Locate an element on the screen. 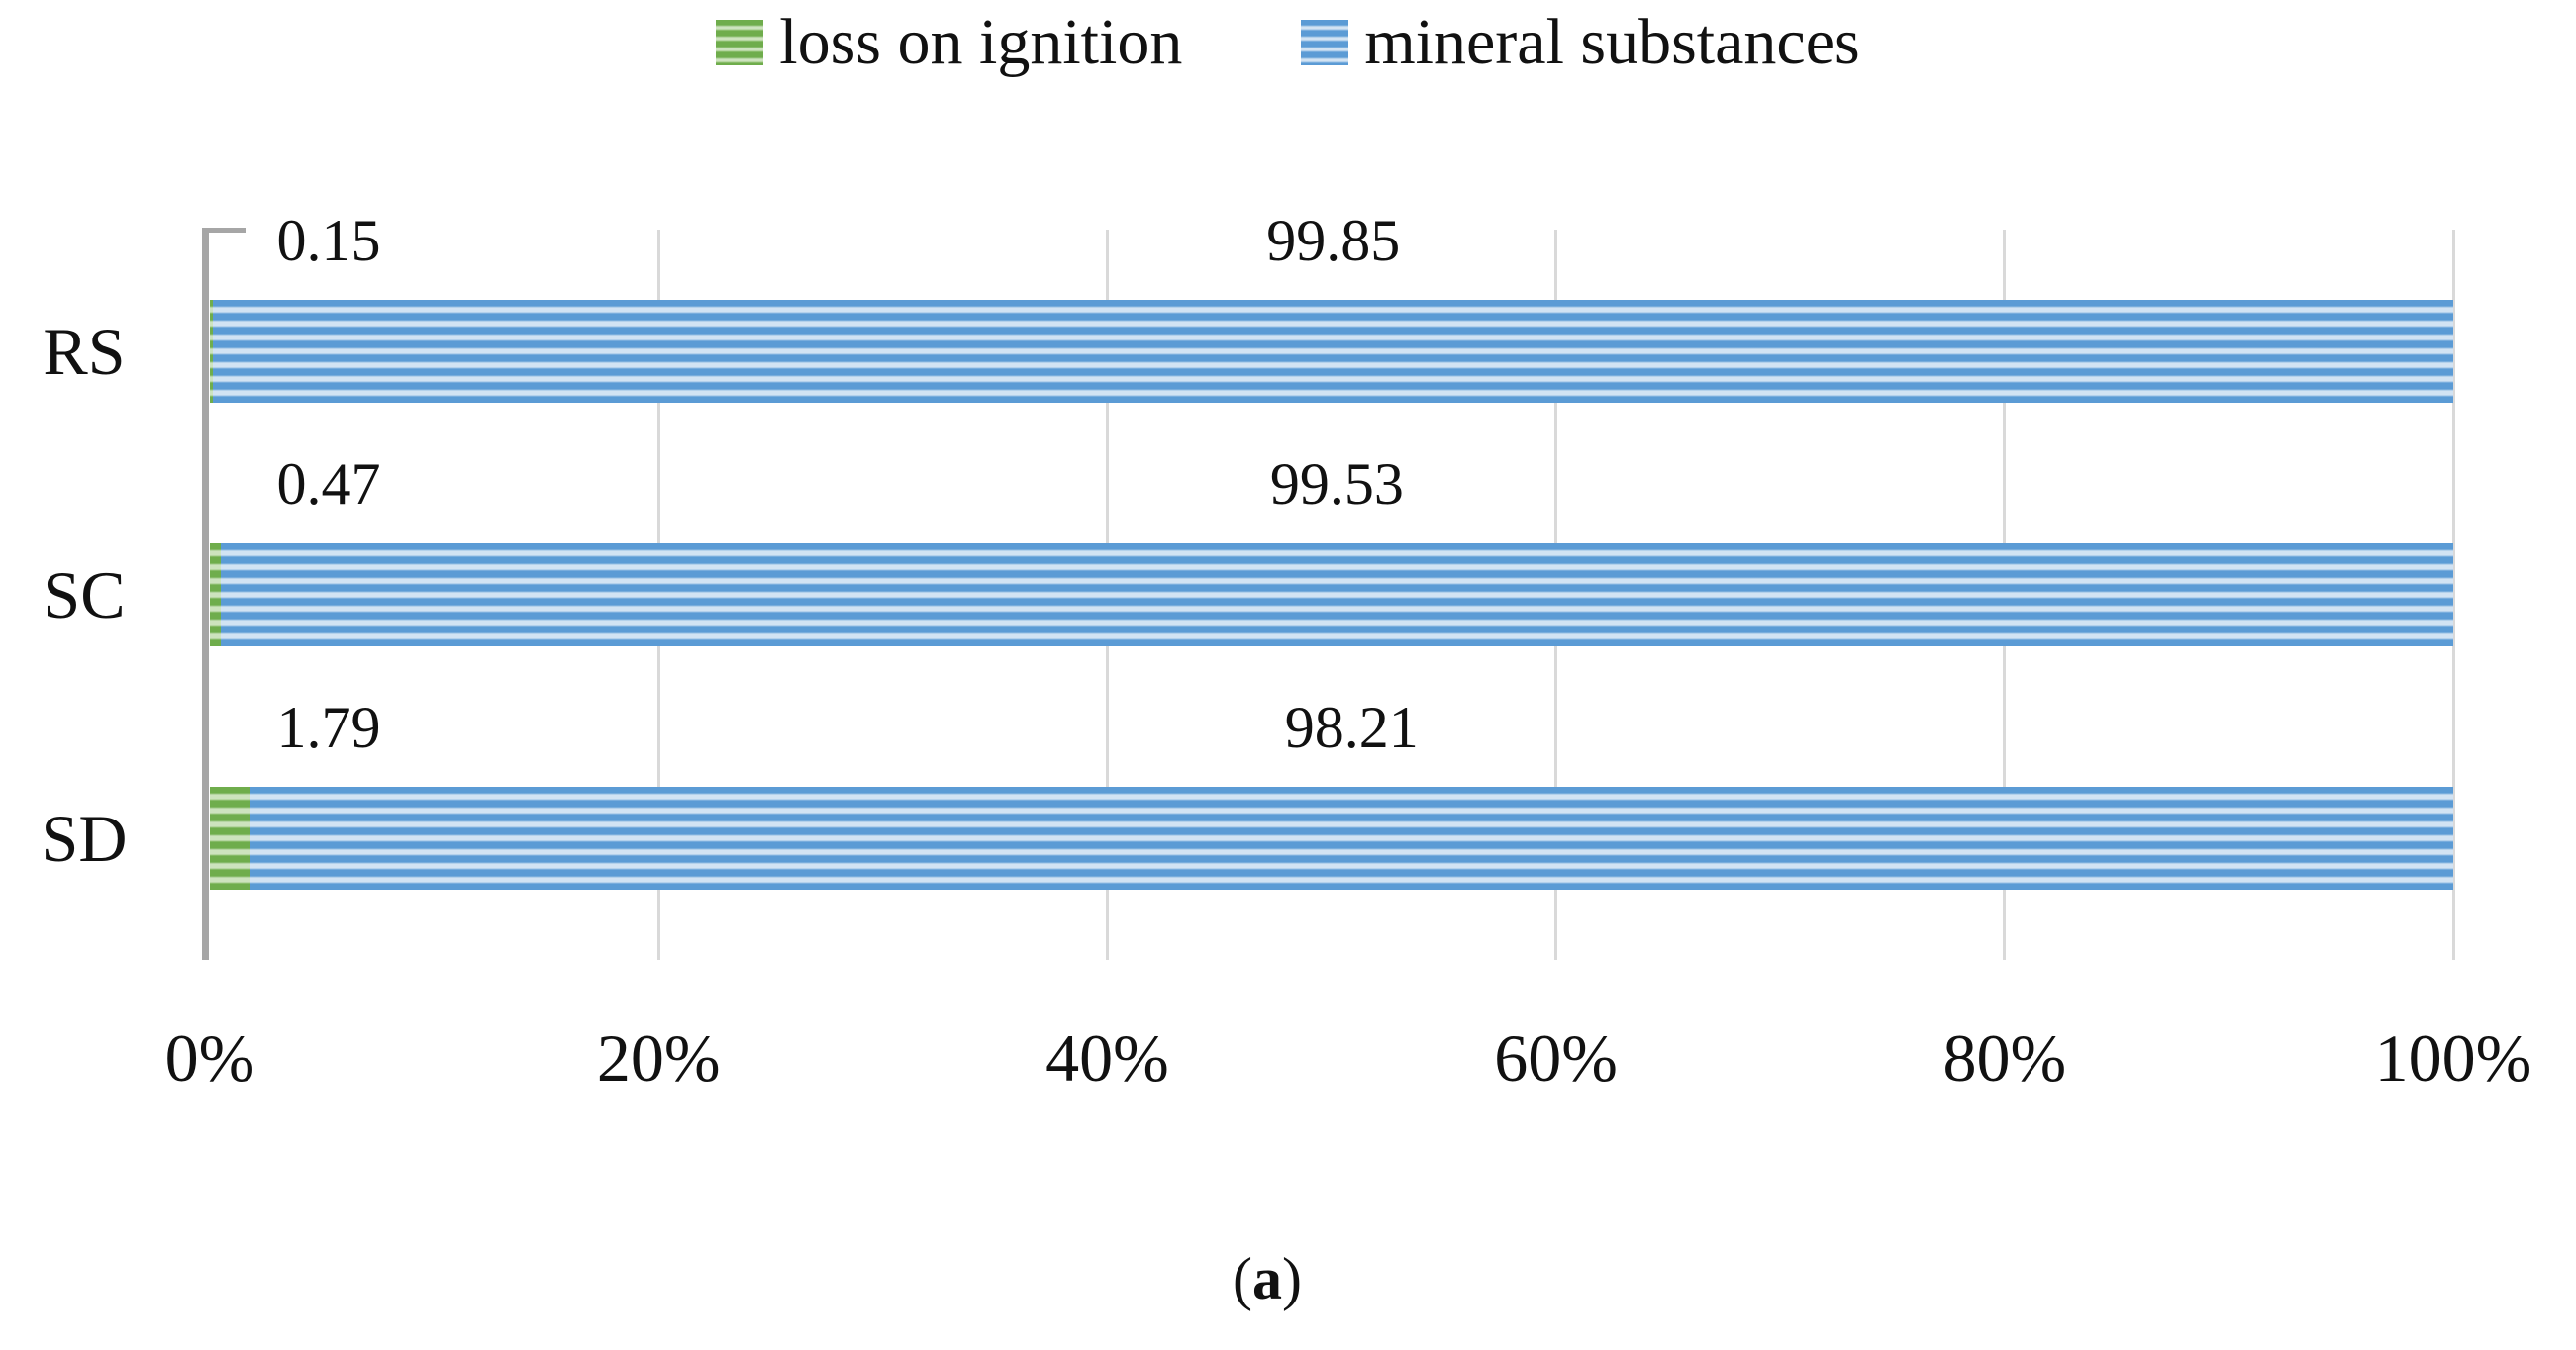 This screenshot has width=2576, height=1350. legend-label-mineral-substances: mineral substances is located at coordinates (1612, 42).